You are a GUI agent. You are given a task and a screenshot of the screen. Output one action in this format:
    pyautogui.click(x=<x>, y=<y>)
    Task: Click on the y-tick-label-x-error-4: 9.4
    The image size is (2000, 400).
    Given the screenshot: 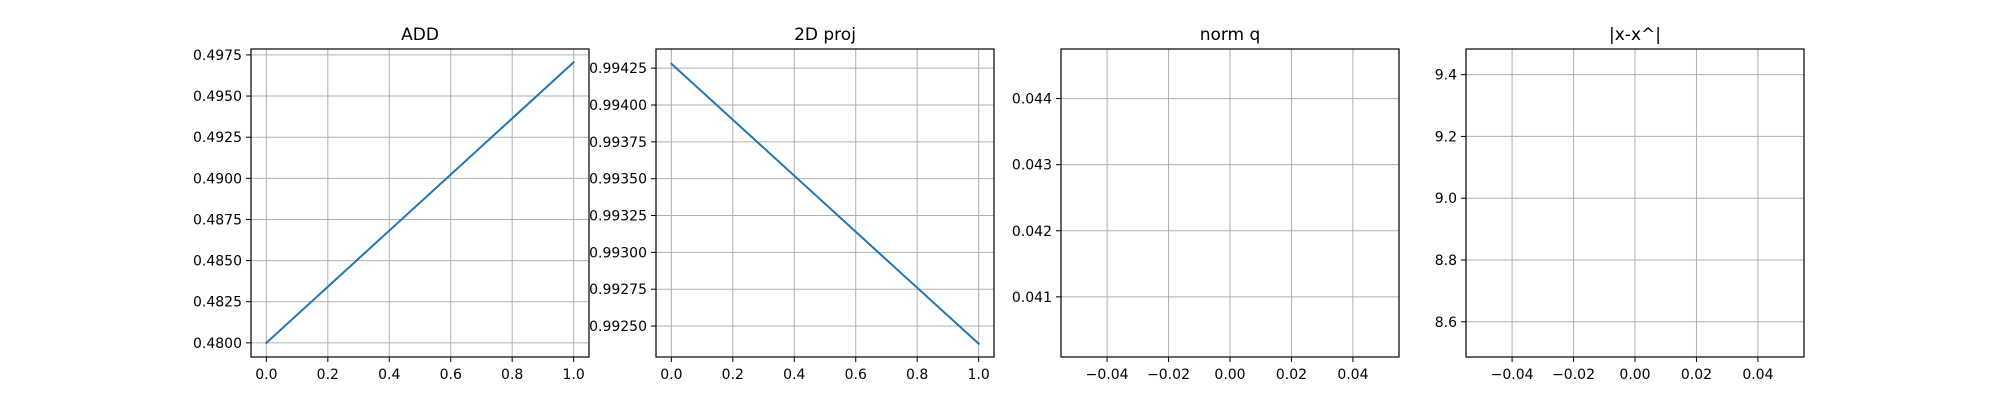 What is the action you would take?
    pyautogui.click(x=1446, y=76)
    